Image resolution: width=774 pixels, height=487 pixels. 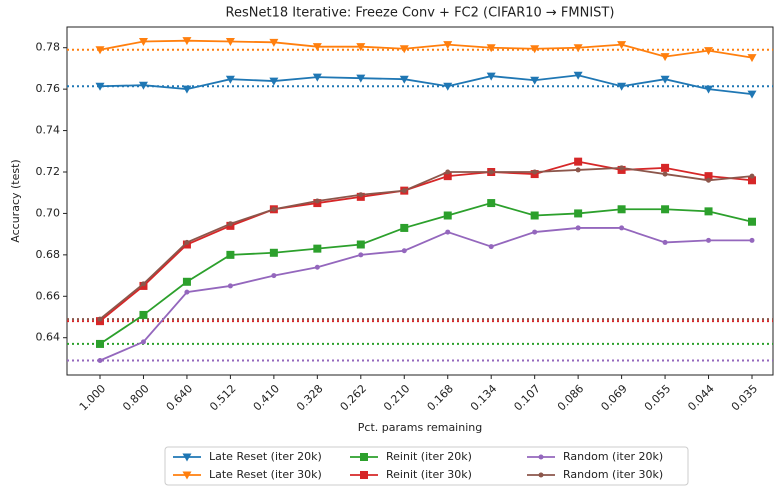 What do you see at coordinates (135, 397) in the screenshot?
I see `x-tick-label: 0.800` at bounding box center [135, 397].